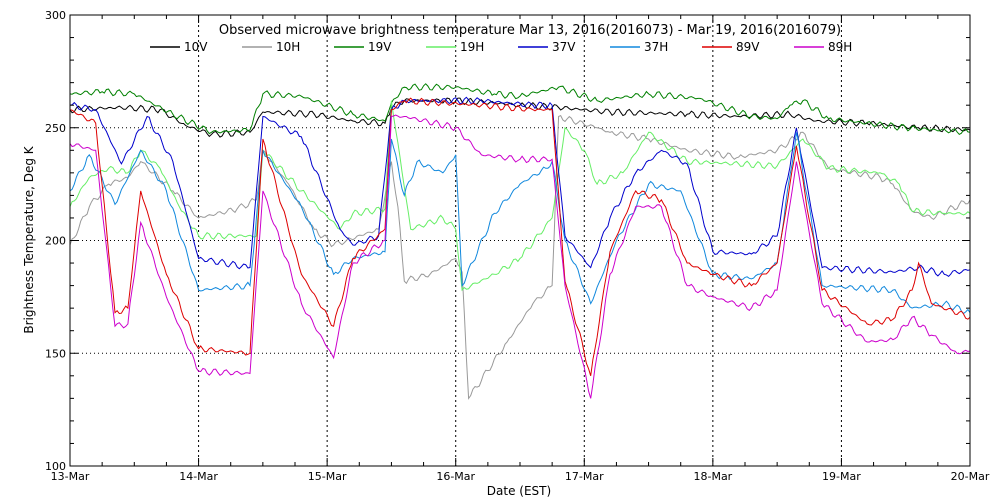 This screenshot has height=500, width=1000. Describe the element at coordinates (55, 241) in the screenshot. I see `y-tick-label: 200` at that location.